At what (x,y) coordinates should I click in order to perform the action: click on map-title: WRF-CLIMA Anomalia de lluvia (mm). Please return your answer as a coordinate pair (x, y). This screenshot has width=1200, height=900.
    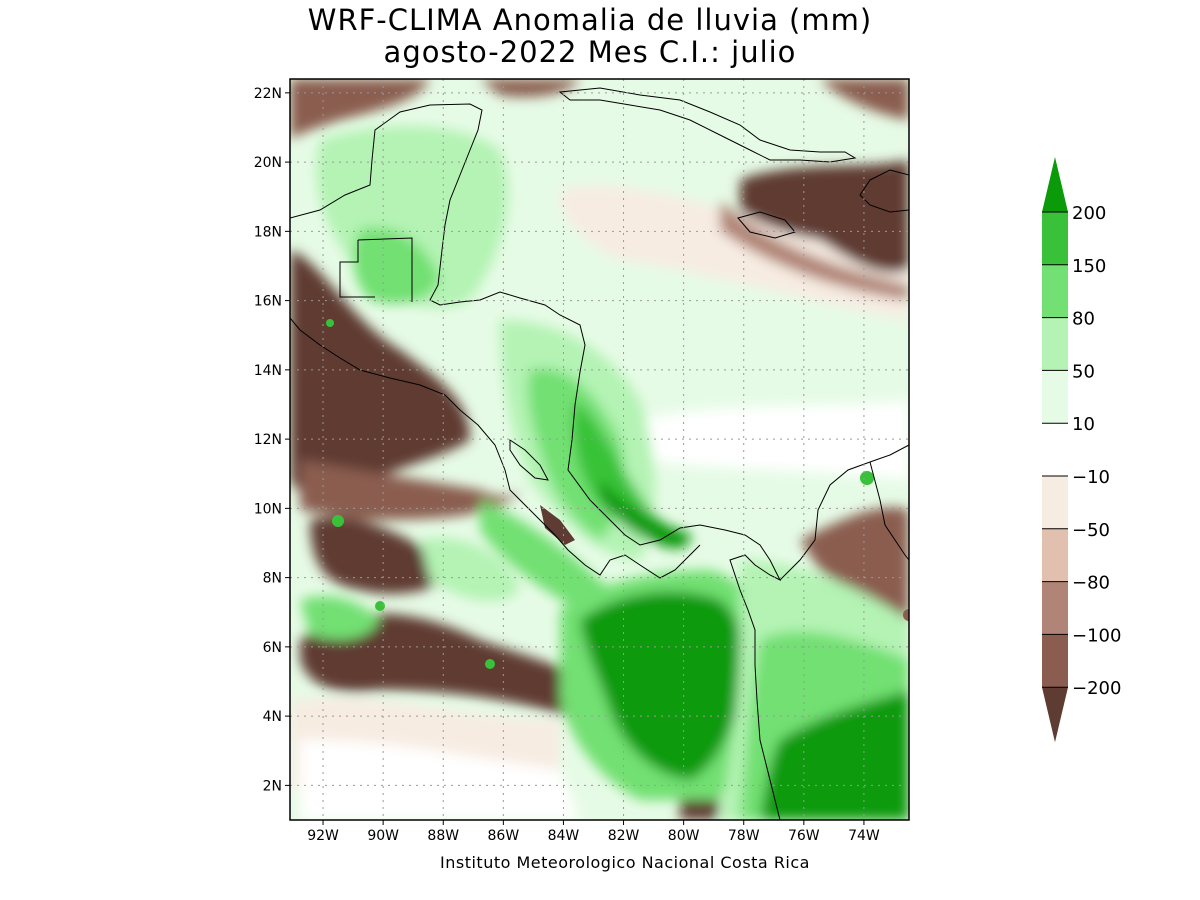
    Looking at the image, I should click on (590, 20).